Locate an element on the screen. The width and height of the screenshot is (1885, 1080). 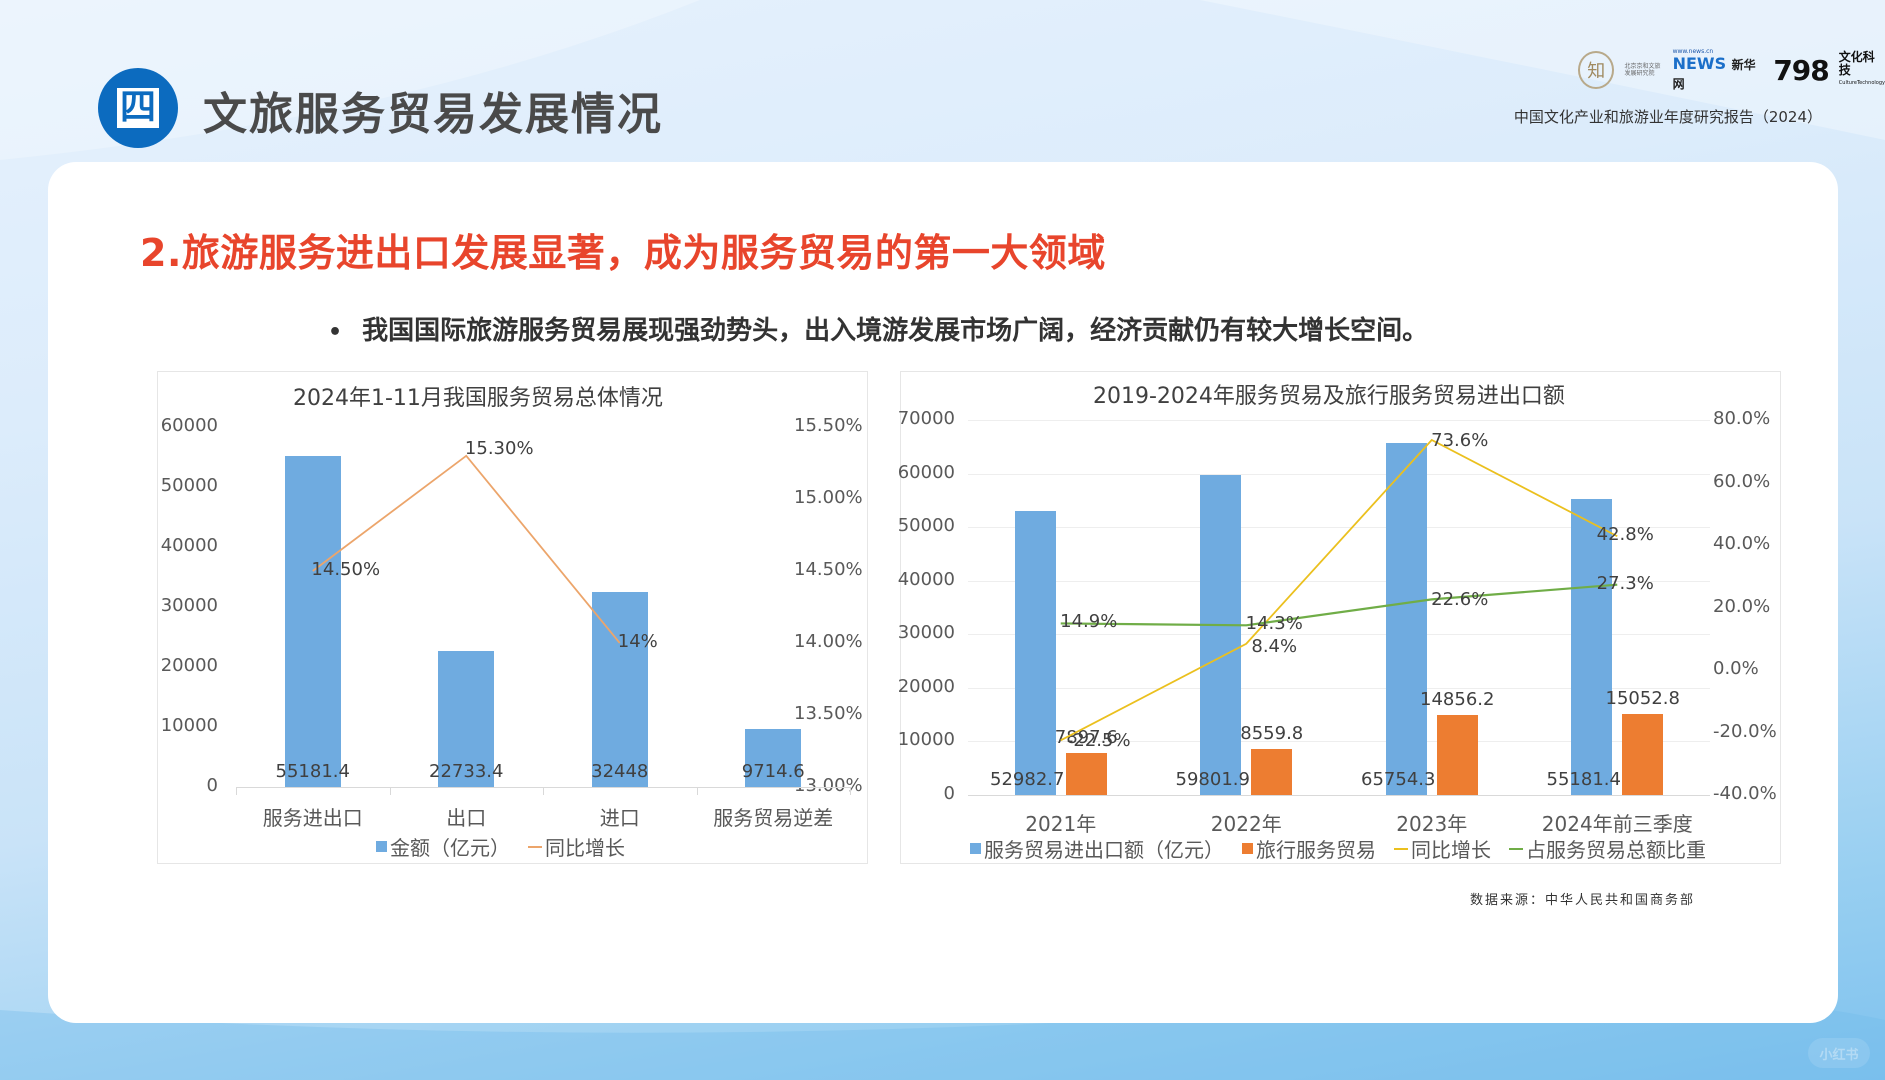
798-en: CultureTechnology is located at coordinates (1861, 82).